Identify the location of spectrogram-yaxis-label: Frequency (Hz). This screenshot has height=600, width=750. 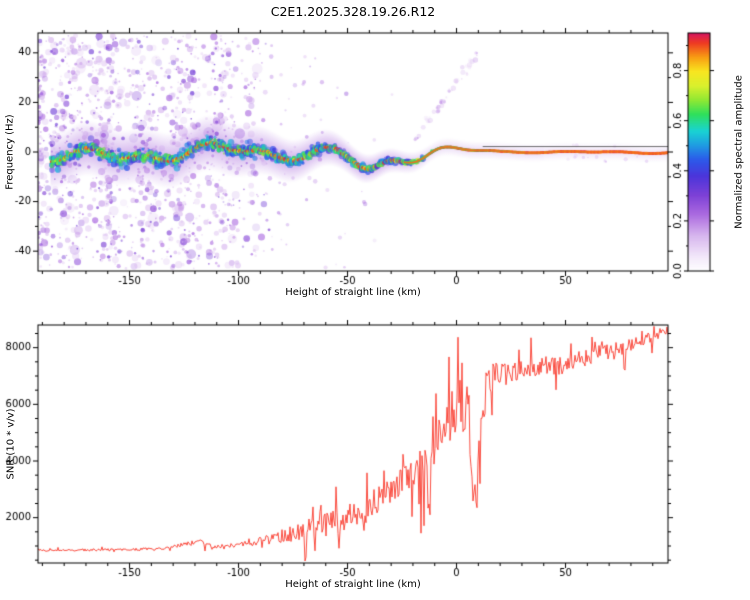
(10, 152).